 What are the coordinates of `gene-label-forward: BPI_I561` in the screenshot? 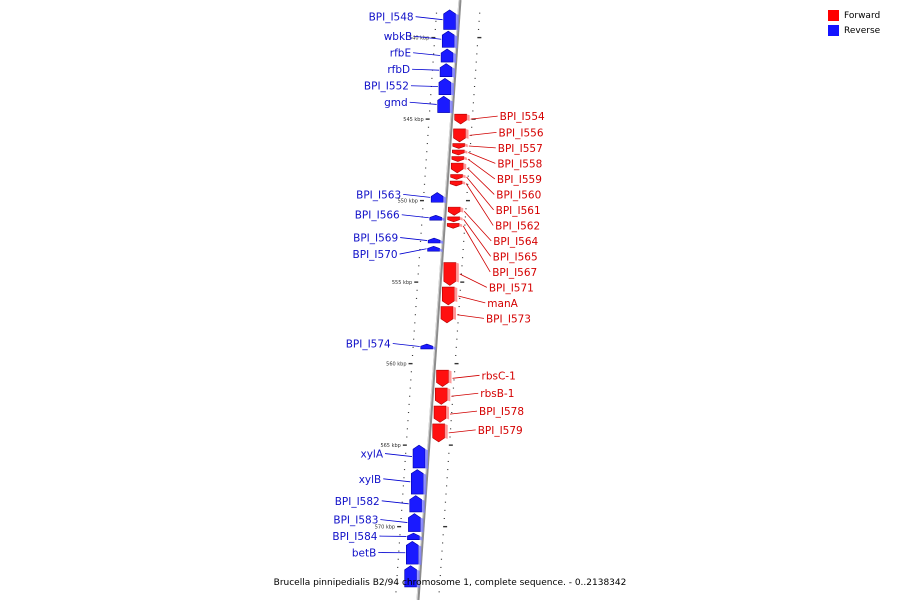 It's located at (518, 211).